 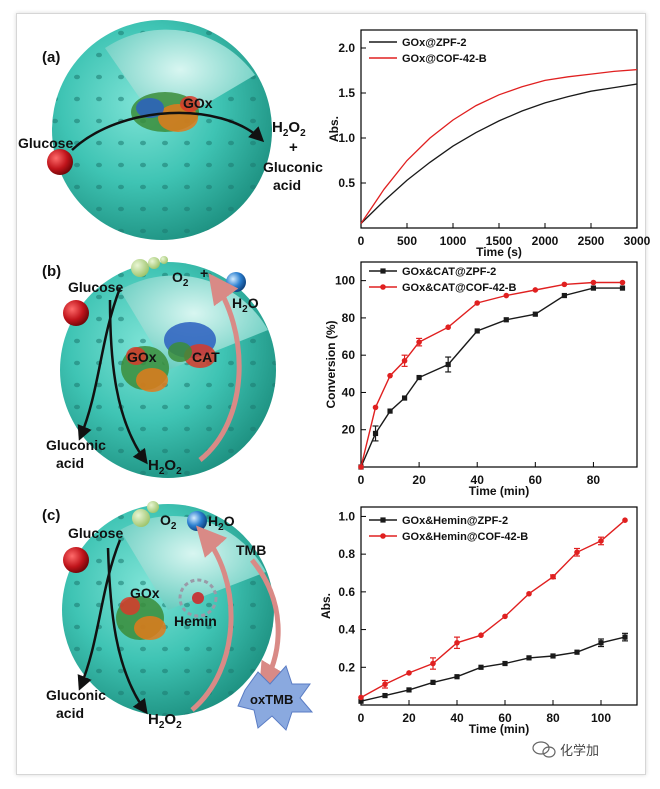 What do you see at coordinates (180, 80) in the screenshot?
I see `sphere-a-cutaway` at bounding box center [180, 80].